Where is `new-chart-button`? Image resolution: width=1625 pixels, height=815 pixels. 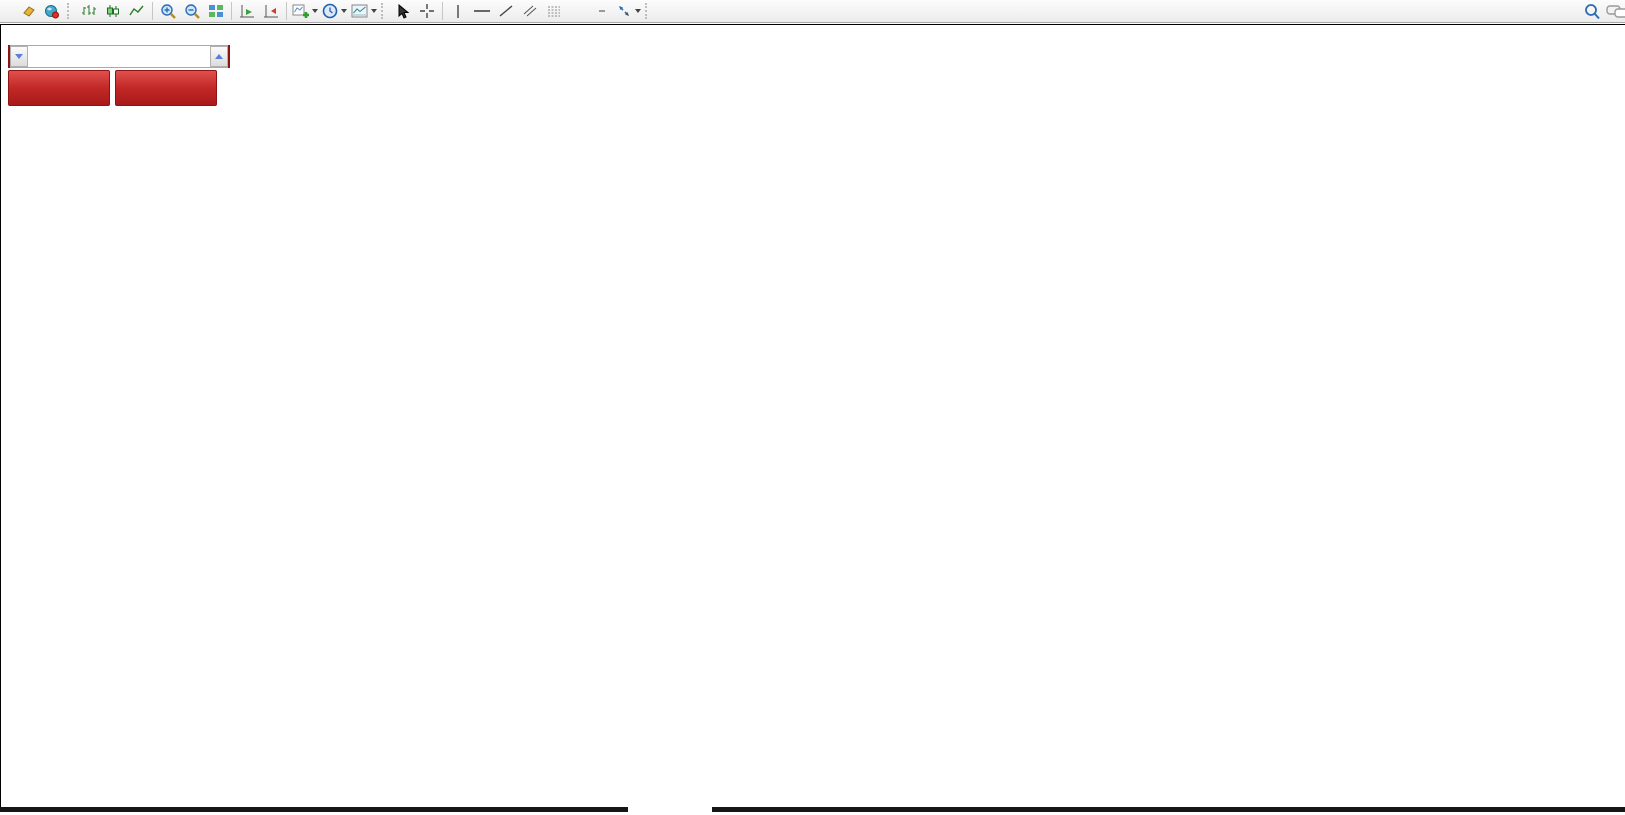 new-chart-button is located at coordinates (305, 11).